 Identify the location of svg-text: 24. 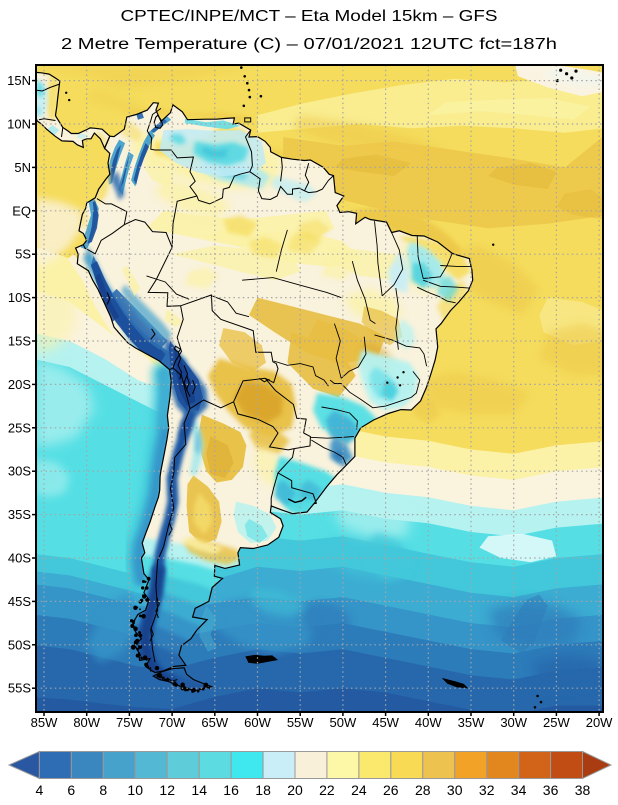
(359, 790).